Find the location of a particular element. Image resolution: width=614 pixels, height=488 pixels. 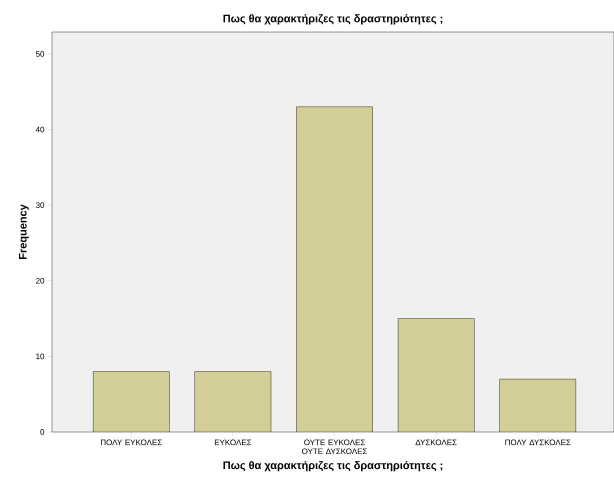

y-axis-title: Frequency is located at coordinates (23, 231).